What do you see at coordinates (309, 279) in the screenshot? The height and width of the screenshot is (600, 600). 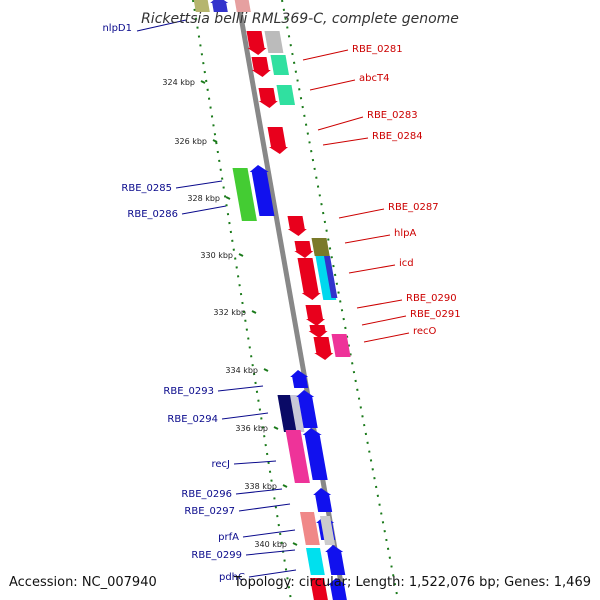 I see `feature-icd-red` at bounding box center [309, 279].